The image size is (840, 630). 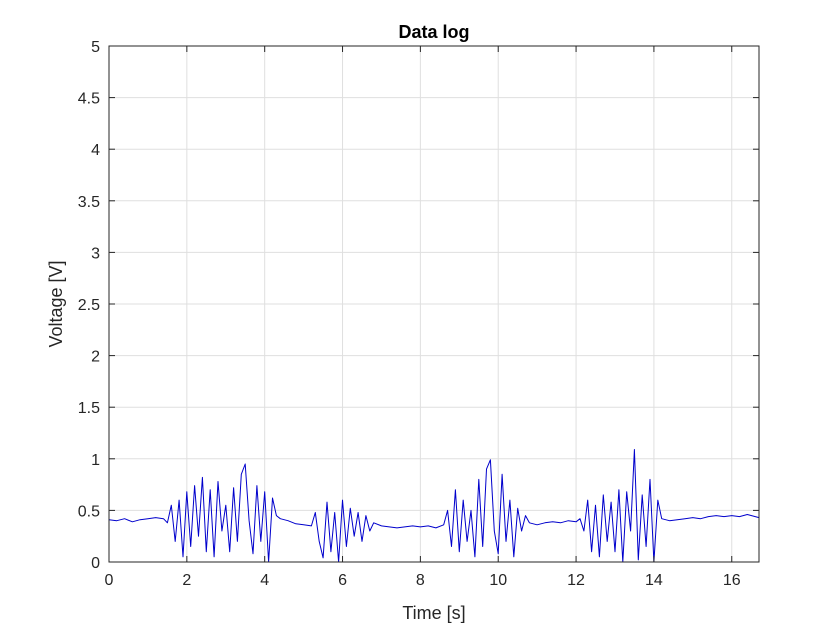 I want to click on y-tick-label: 0, so click(x=95, y=563).